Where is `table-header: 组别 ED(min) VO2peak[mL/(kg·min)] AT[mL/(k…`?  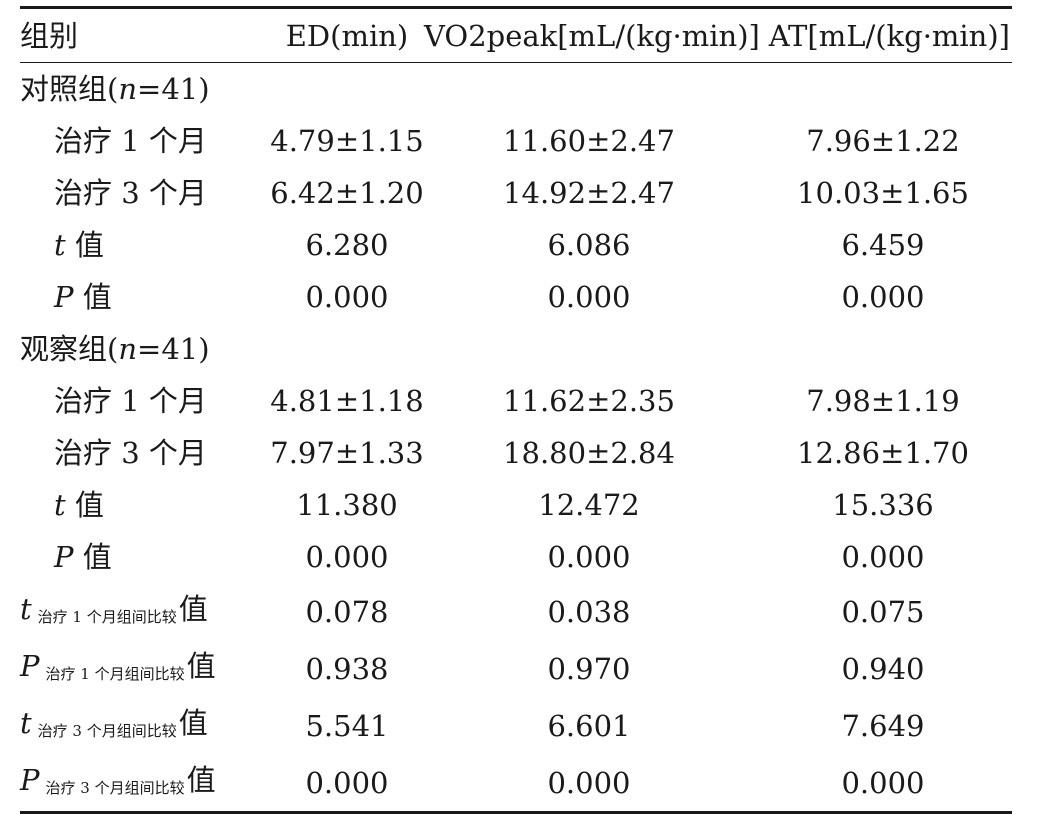 table-header: 组别 ED(min) VO2peak[mL/(kg·min)] AT[mL/(k… is located at coordinates (516, 35).